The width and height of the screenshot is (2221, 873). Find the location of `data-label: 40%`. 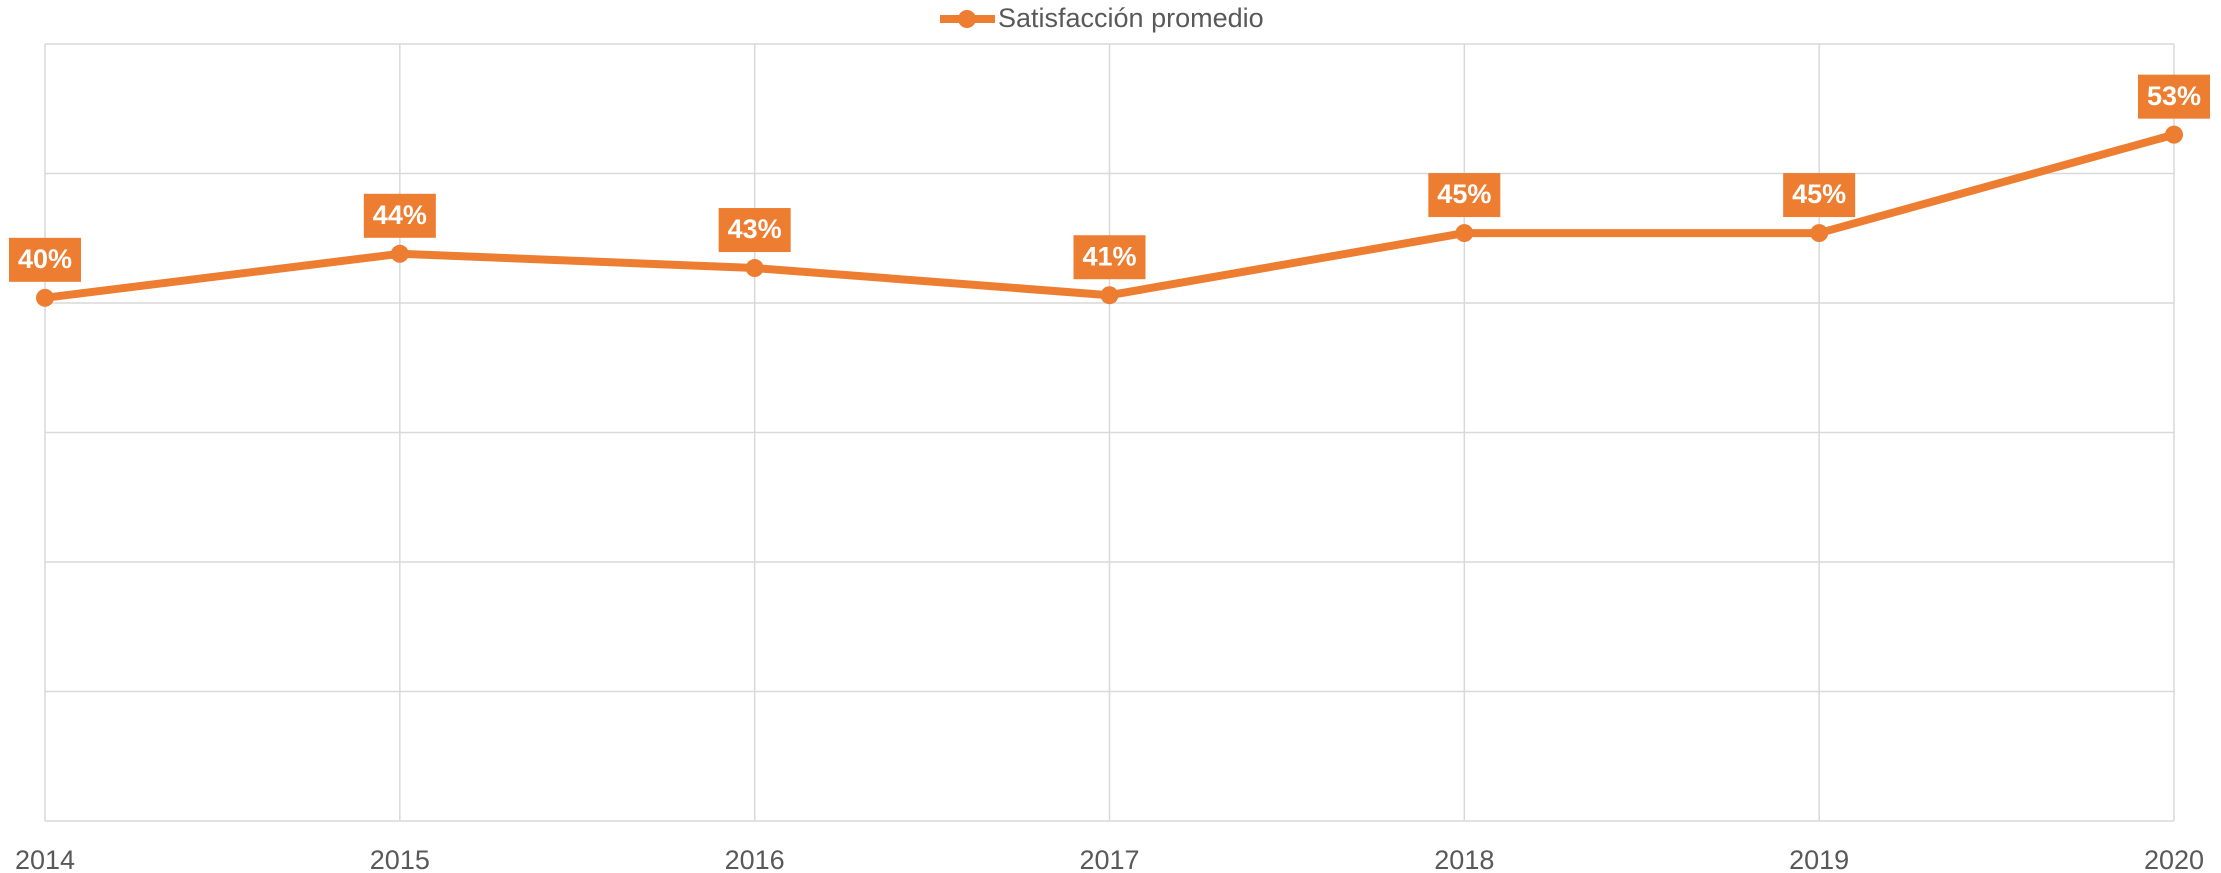

data-label: 40% is located at coordinates (45, 259).